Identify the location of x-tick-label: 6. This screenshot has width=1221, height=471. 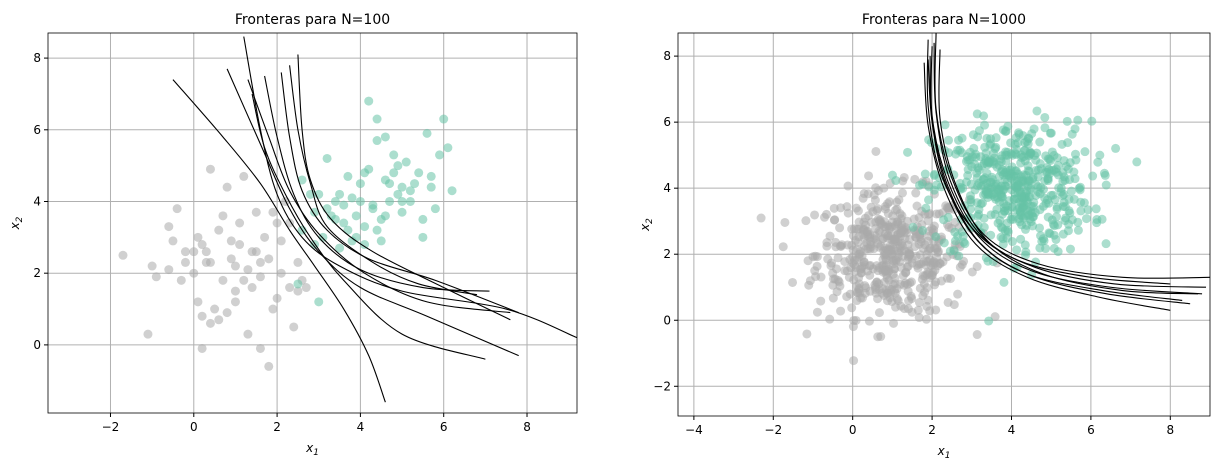
(1091, 430).